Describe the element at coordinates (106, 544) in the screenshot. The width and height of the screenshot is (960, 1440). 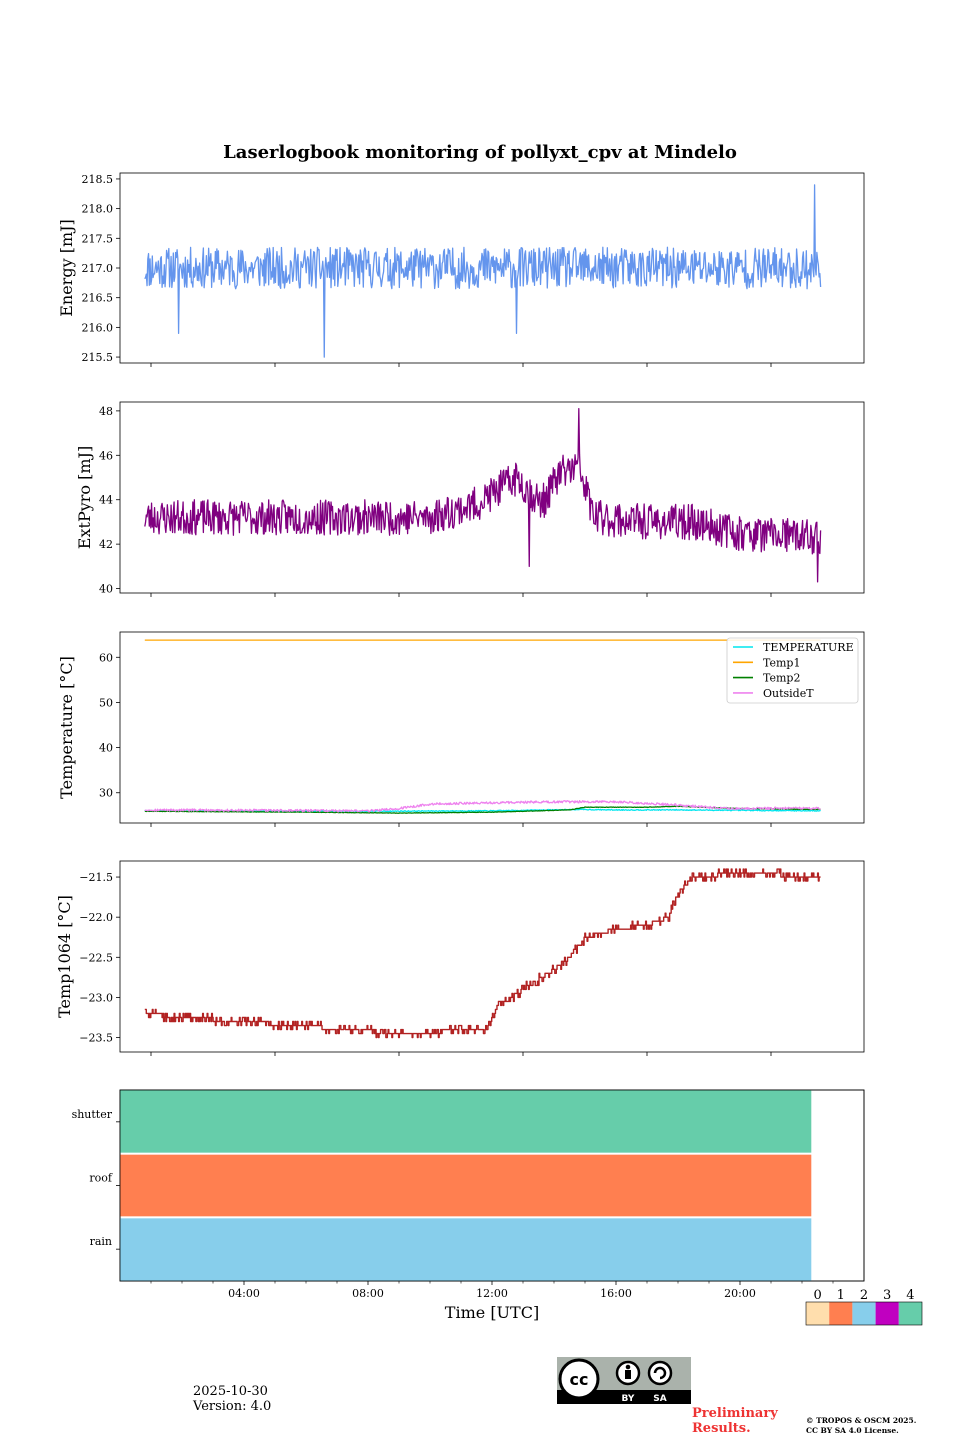
I see `y-tick-label: 42` at that location.